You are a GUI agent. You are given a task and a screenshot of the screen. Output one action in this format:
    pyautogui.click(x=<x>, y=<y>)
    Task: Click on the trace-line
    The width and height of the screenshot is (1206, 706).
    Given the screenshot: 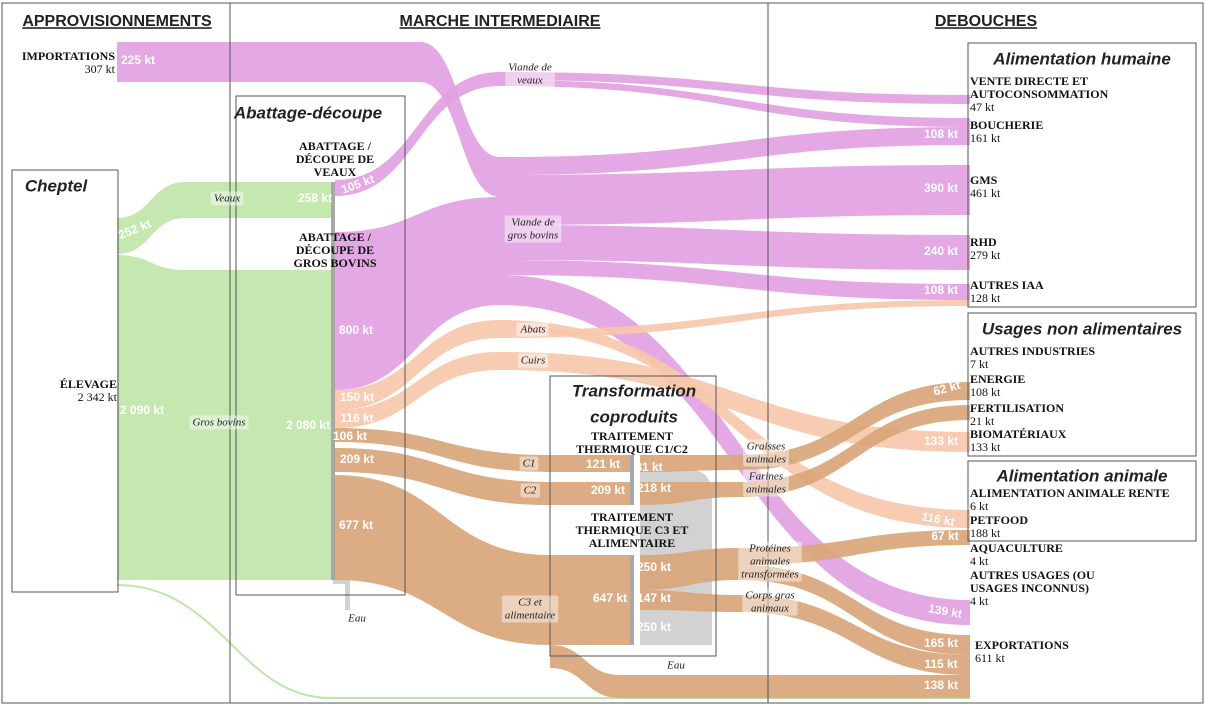 What is the action you would take?
    pyautogui.click(x=543, y=641)
    